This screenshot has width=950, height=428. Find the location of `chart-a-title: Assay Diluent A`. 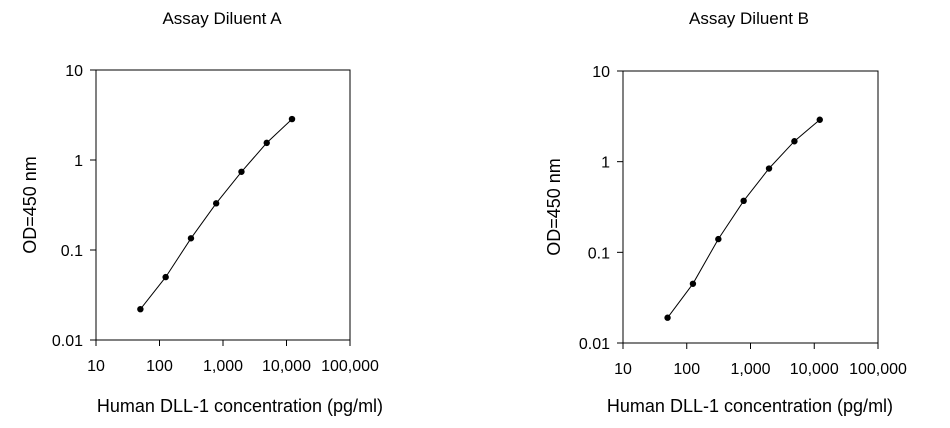

chart-a-title: Assay Diluent A is located at coordinates (222, 18).